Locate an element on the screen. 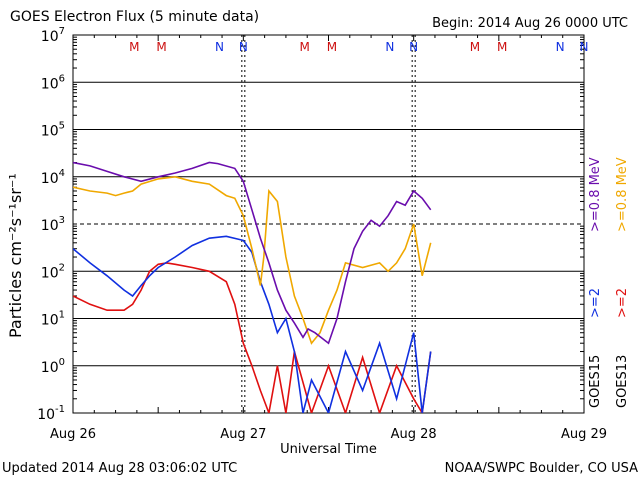  y-tick-label: 10⁵ is located at coordinates (53, 130).